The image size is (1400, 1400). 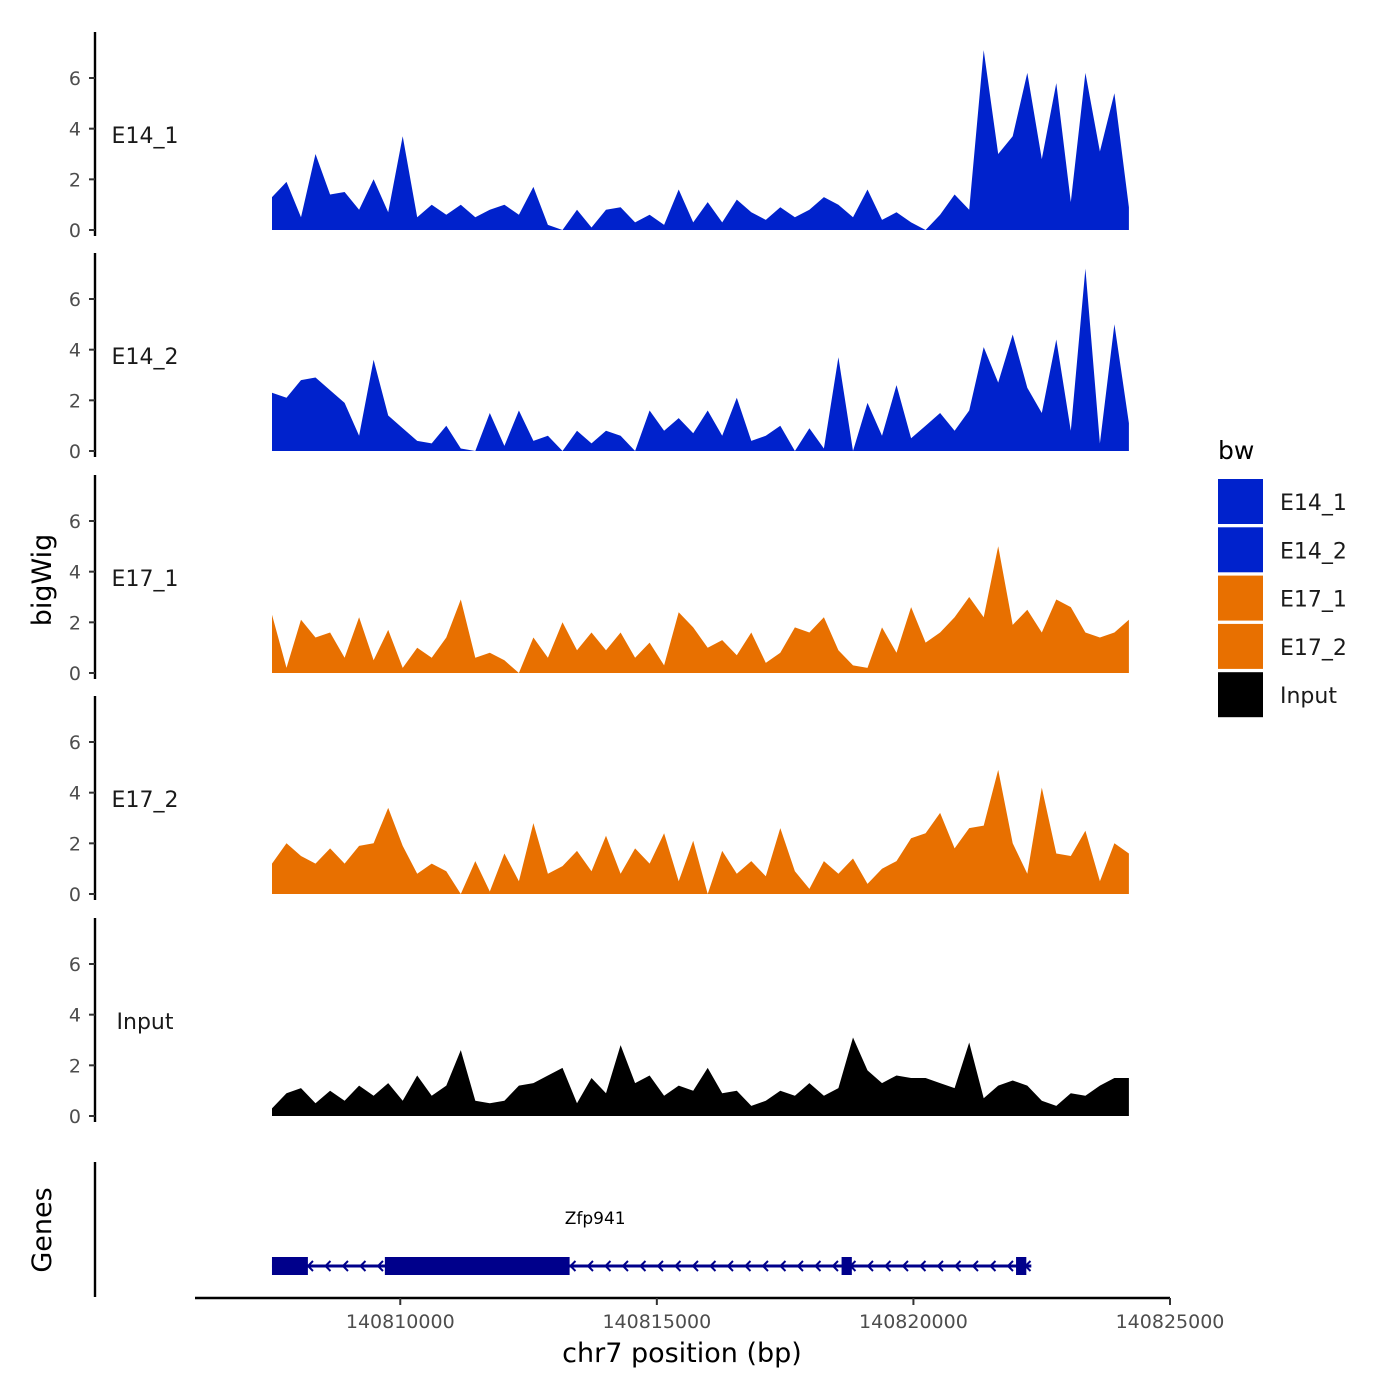 I want to click on legend-label-E17_2: E17_2, so click(x=1313, y=648).